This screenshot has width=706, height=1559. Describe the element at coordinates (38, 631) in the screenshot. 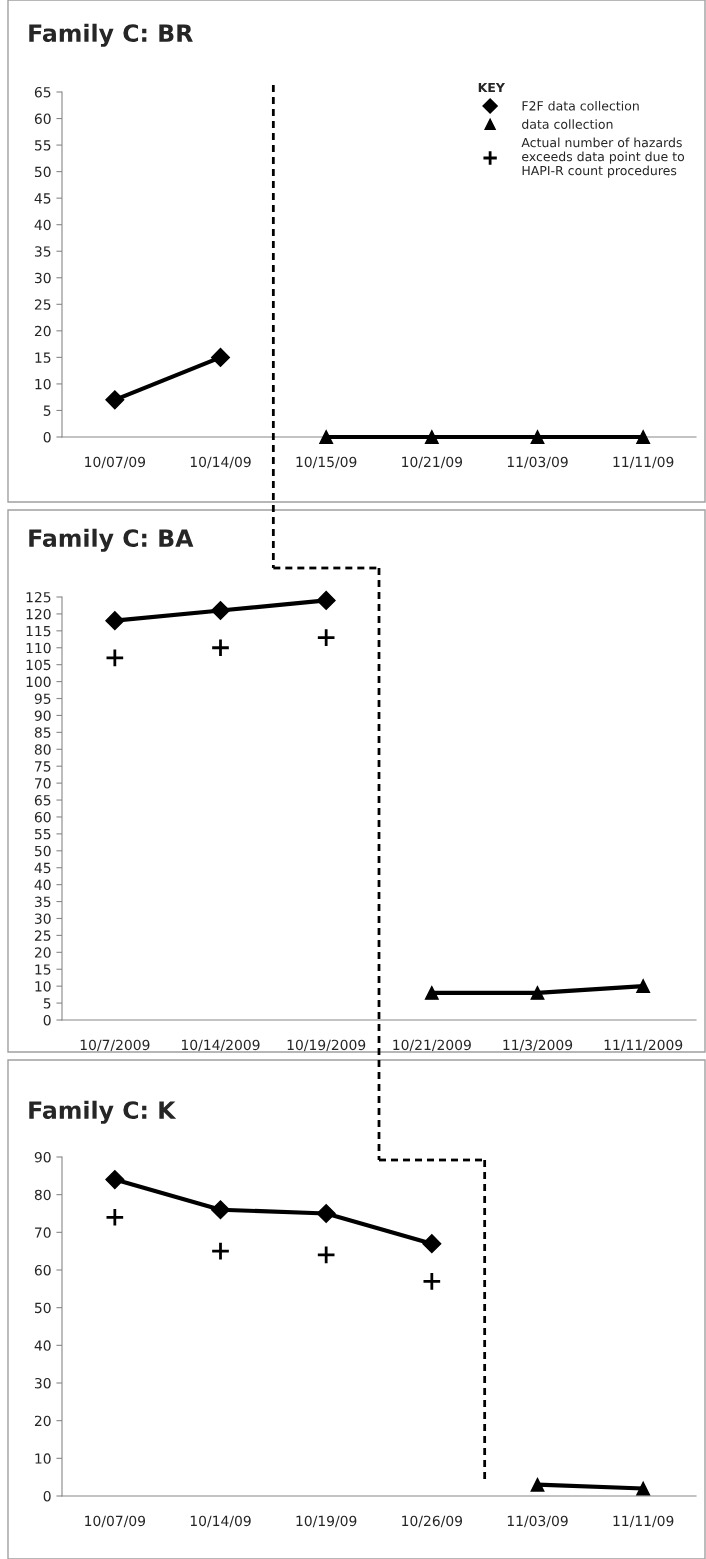

I see `y-tick-label: 115` at that location.